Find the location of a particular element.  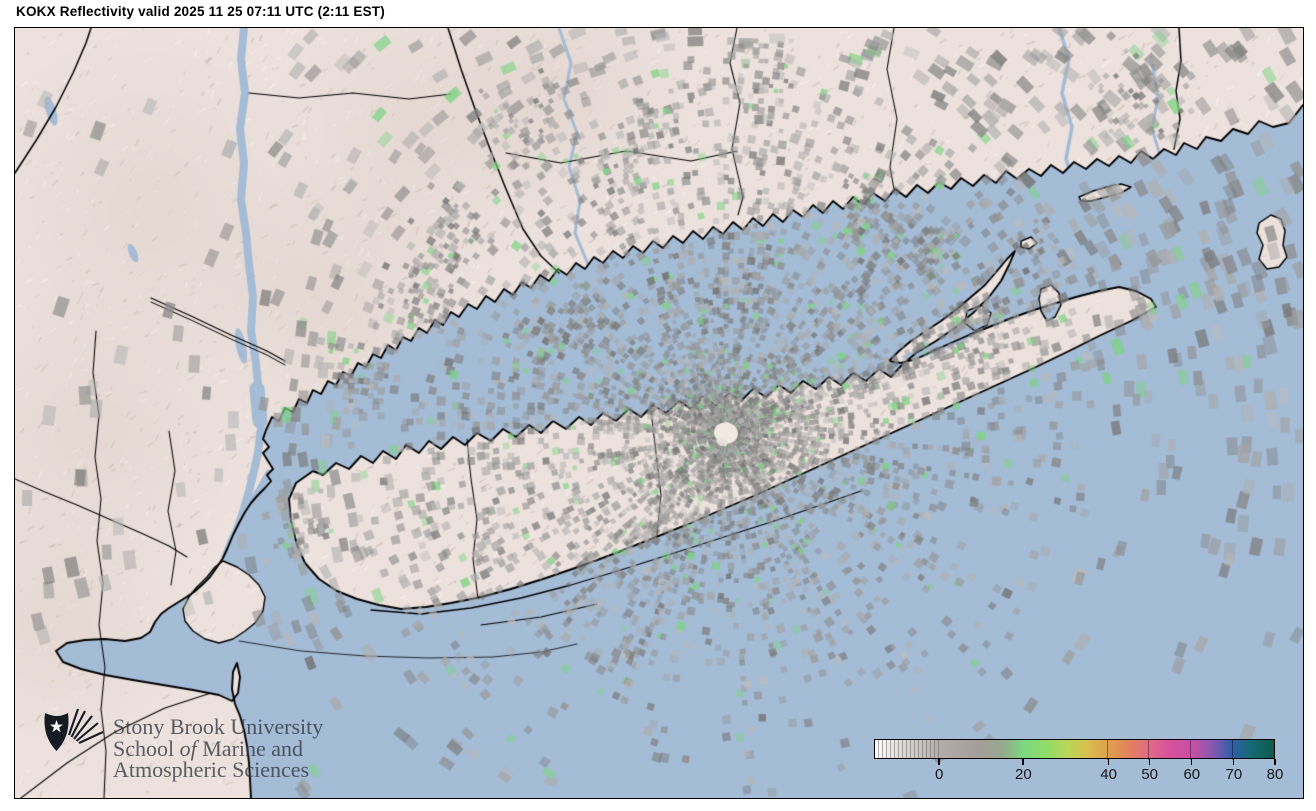

sbu-shield-icon is located at coordinates (74, 729).